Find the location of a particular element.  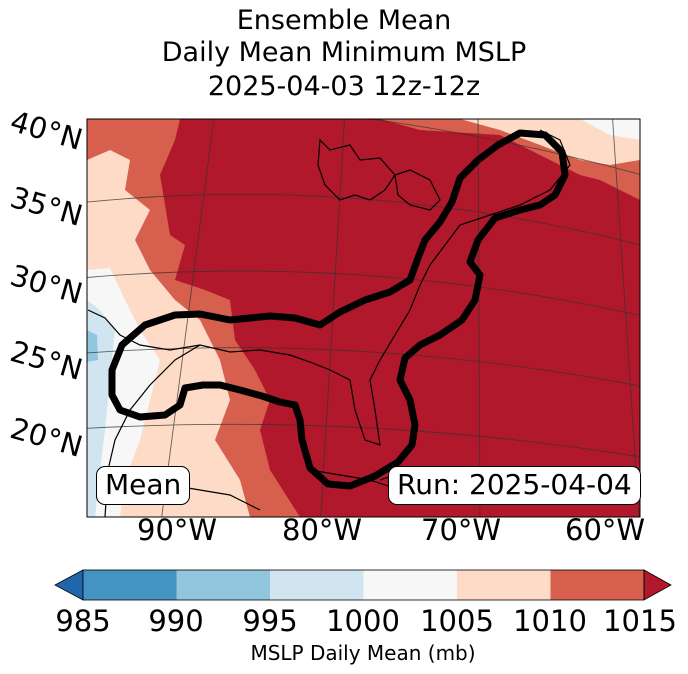

colorbar-frame is located at coordinates (363, 585).